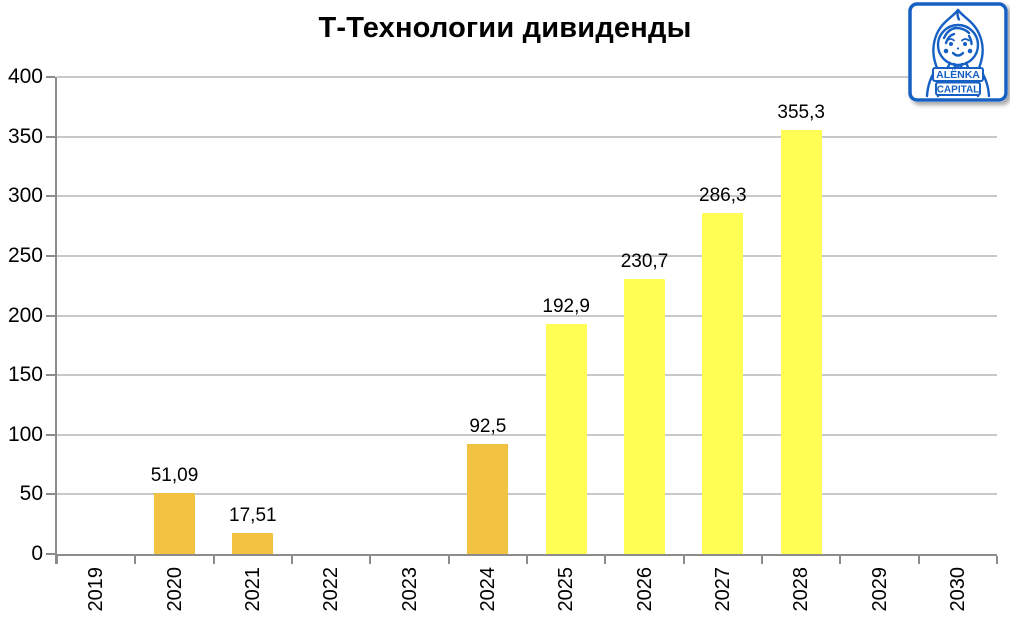 This screenshot has height=630, width=1010. What do you see at coordinates (31, 494) in the screenshot?
I see `y-axis-label: 50` at bounding box center [31, 494].